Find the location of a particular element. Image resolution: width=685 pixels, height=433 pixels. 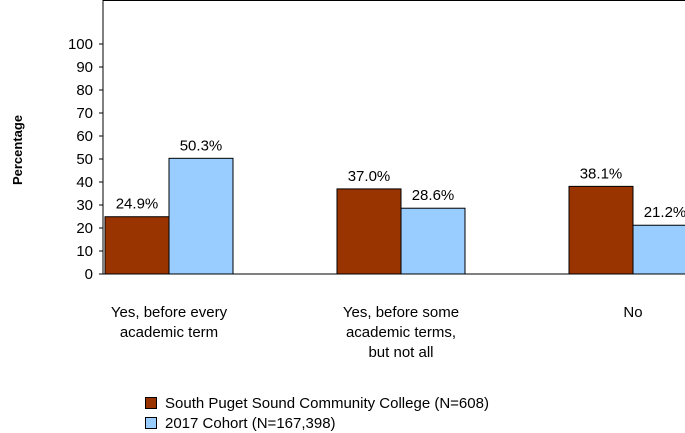

data-label: 21.2% is located at coordinates (664, 212).